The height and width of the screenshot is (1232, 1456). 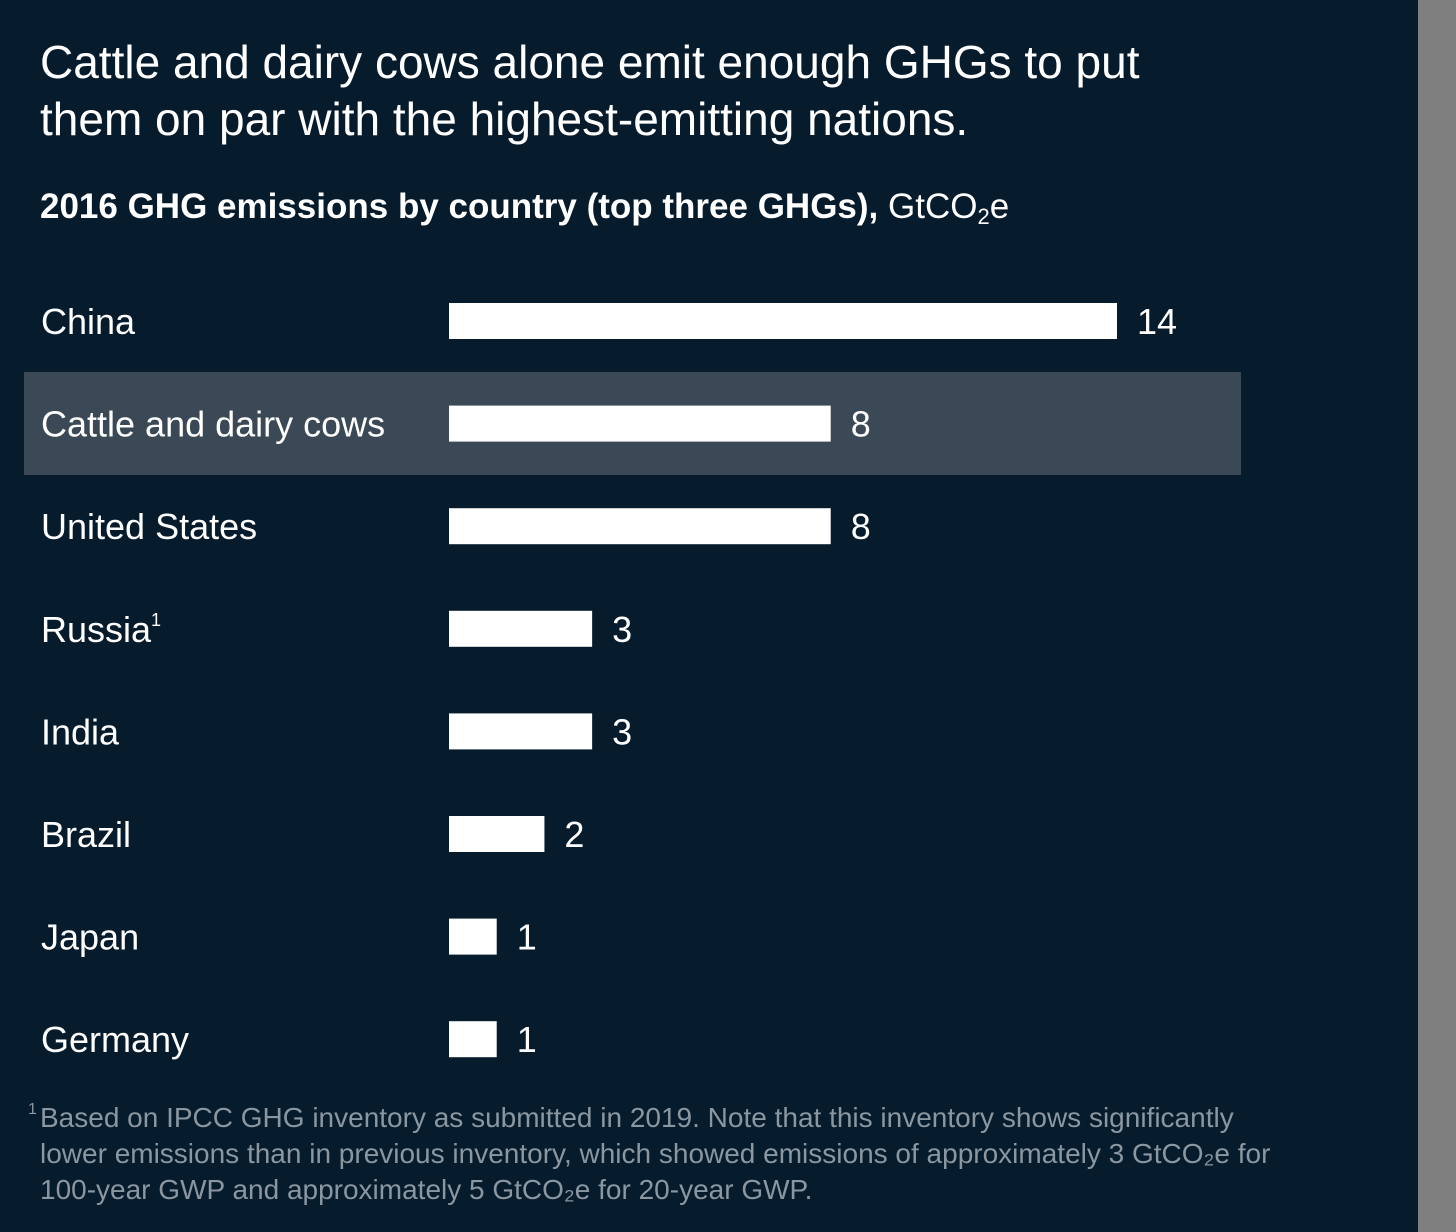 What do you see at coordinates (156, 620) in the screenshot?
I see `footnote-marker: 1` at bounding box center [156, 620].